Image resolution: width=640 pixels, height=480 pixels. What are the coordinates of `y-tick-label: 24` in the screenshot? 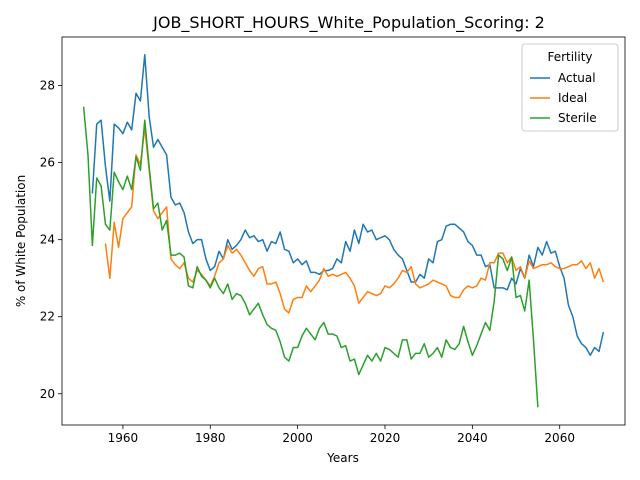 It's located at (47, 240).